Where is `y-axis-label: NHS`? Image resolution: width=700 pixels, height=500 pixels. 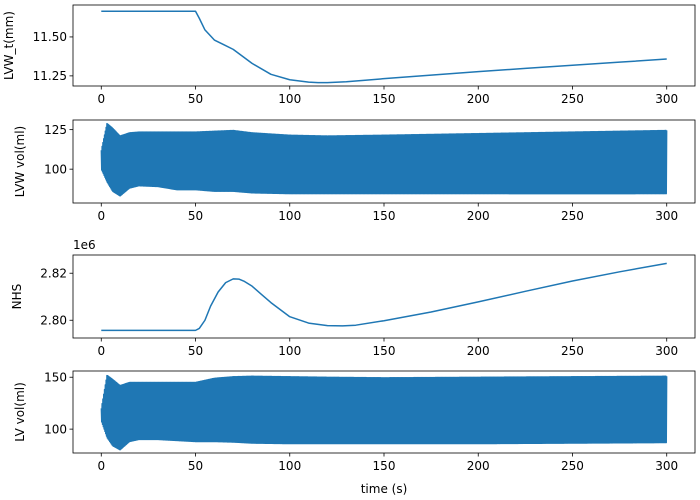
y-axis-label: NHS is located at coordinates (17, 297).